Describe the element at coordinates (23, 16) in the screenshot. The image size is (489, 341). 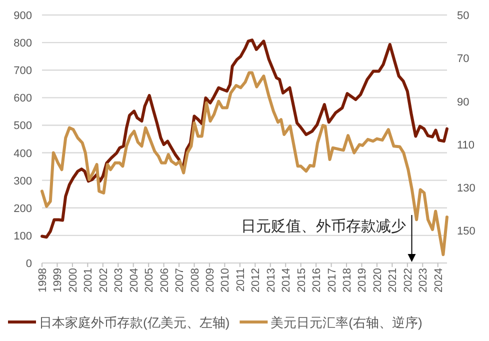
I see `y-tick-label: 900` at that location.